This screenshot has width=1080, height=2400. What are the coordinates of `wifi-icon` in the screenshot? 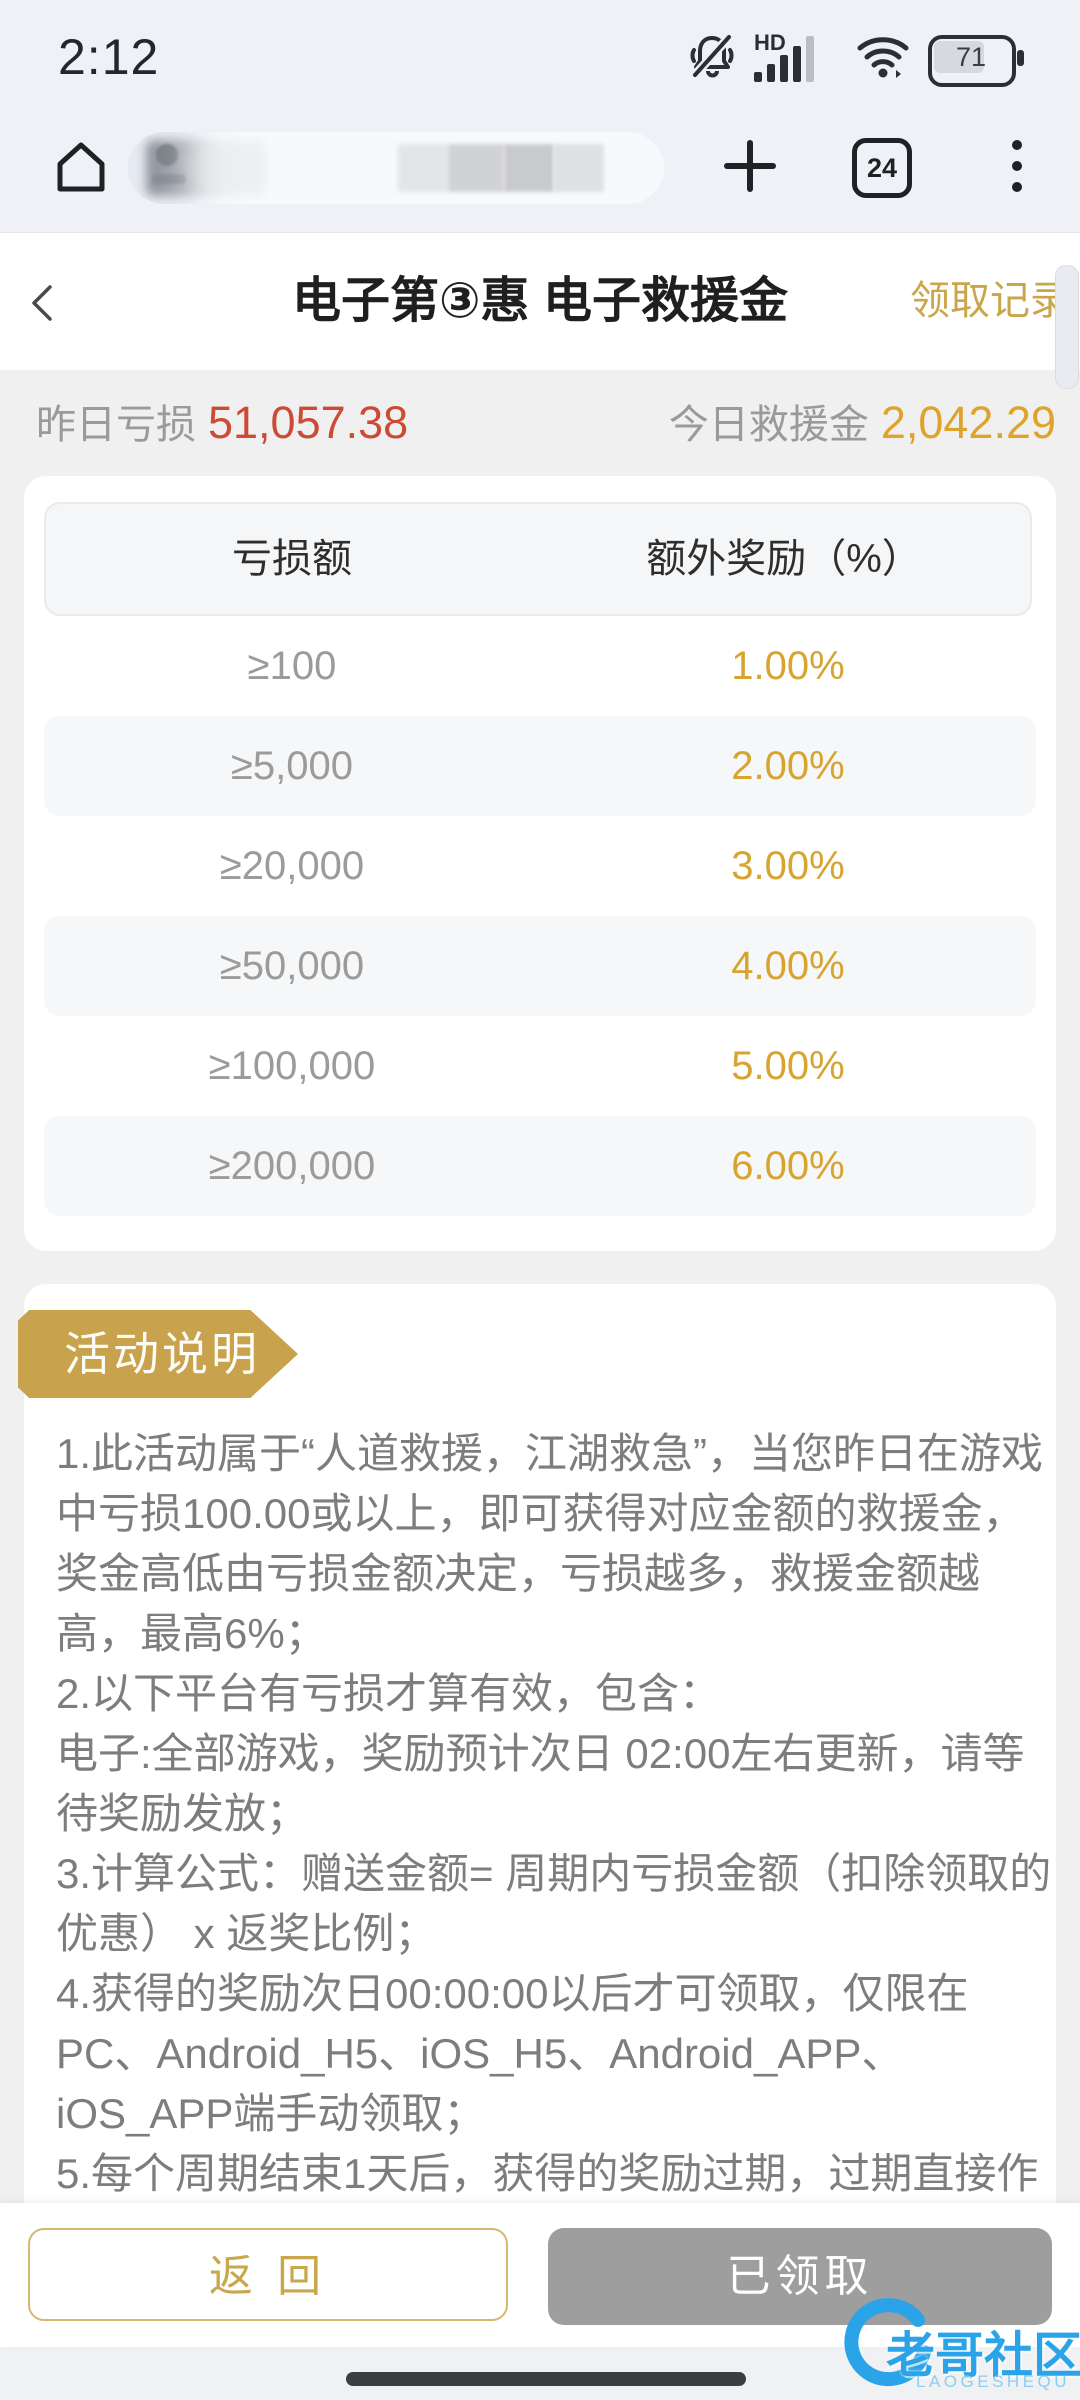 It's located at (883, 58).